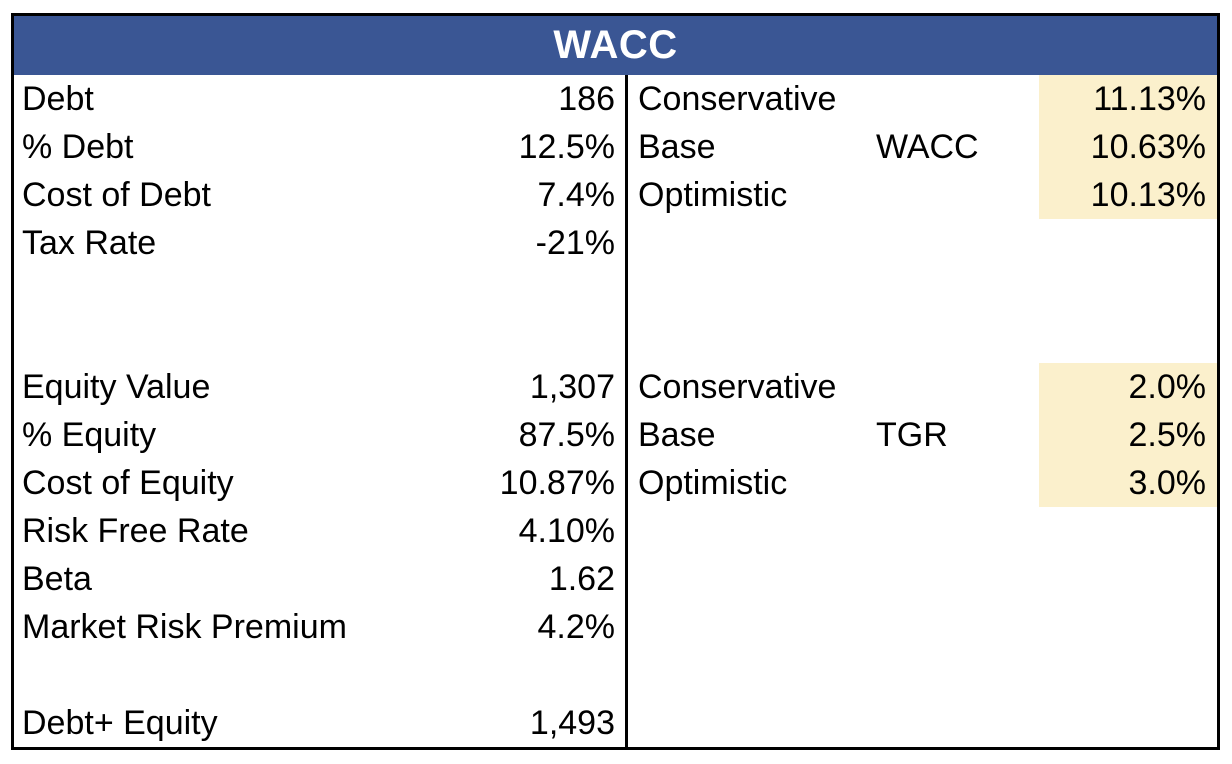  What do you see at coordinates (319, 579) in the screenshot?
I see `table-row: Beta 1.62` at bounding box center [319, 579].